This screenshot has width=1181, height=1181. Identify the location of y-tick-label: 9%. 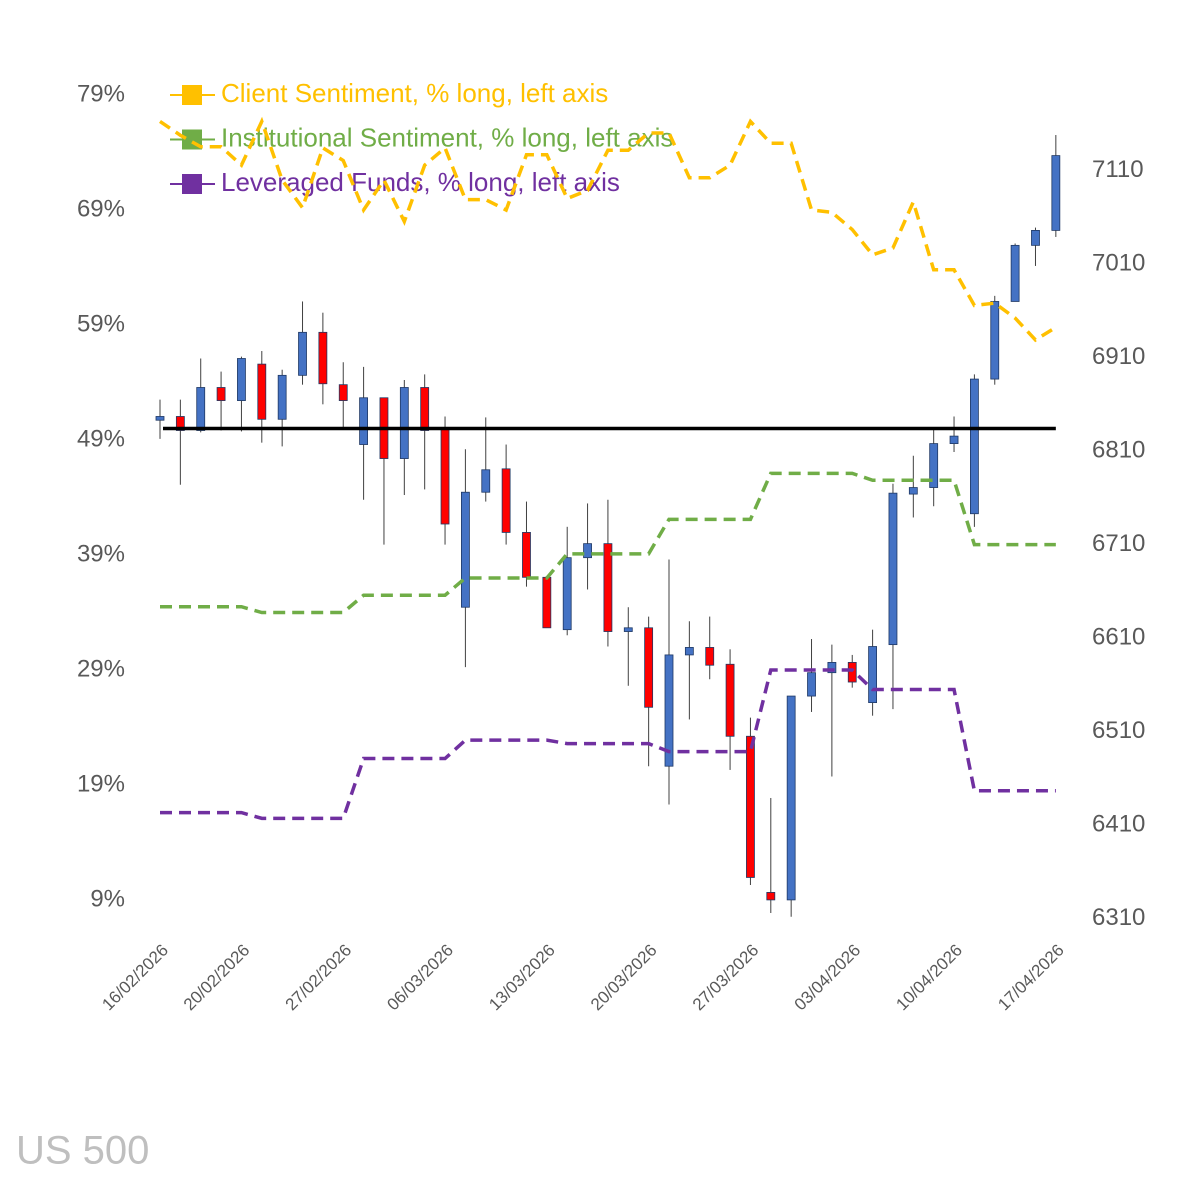
(107, 898).